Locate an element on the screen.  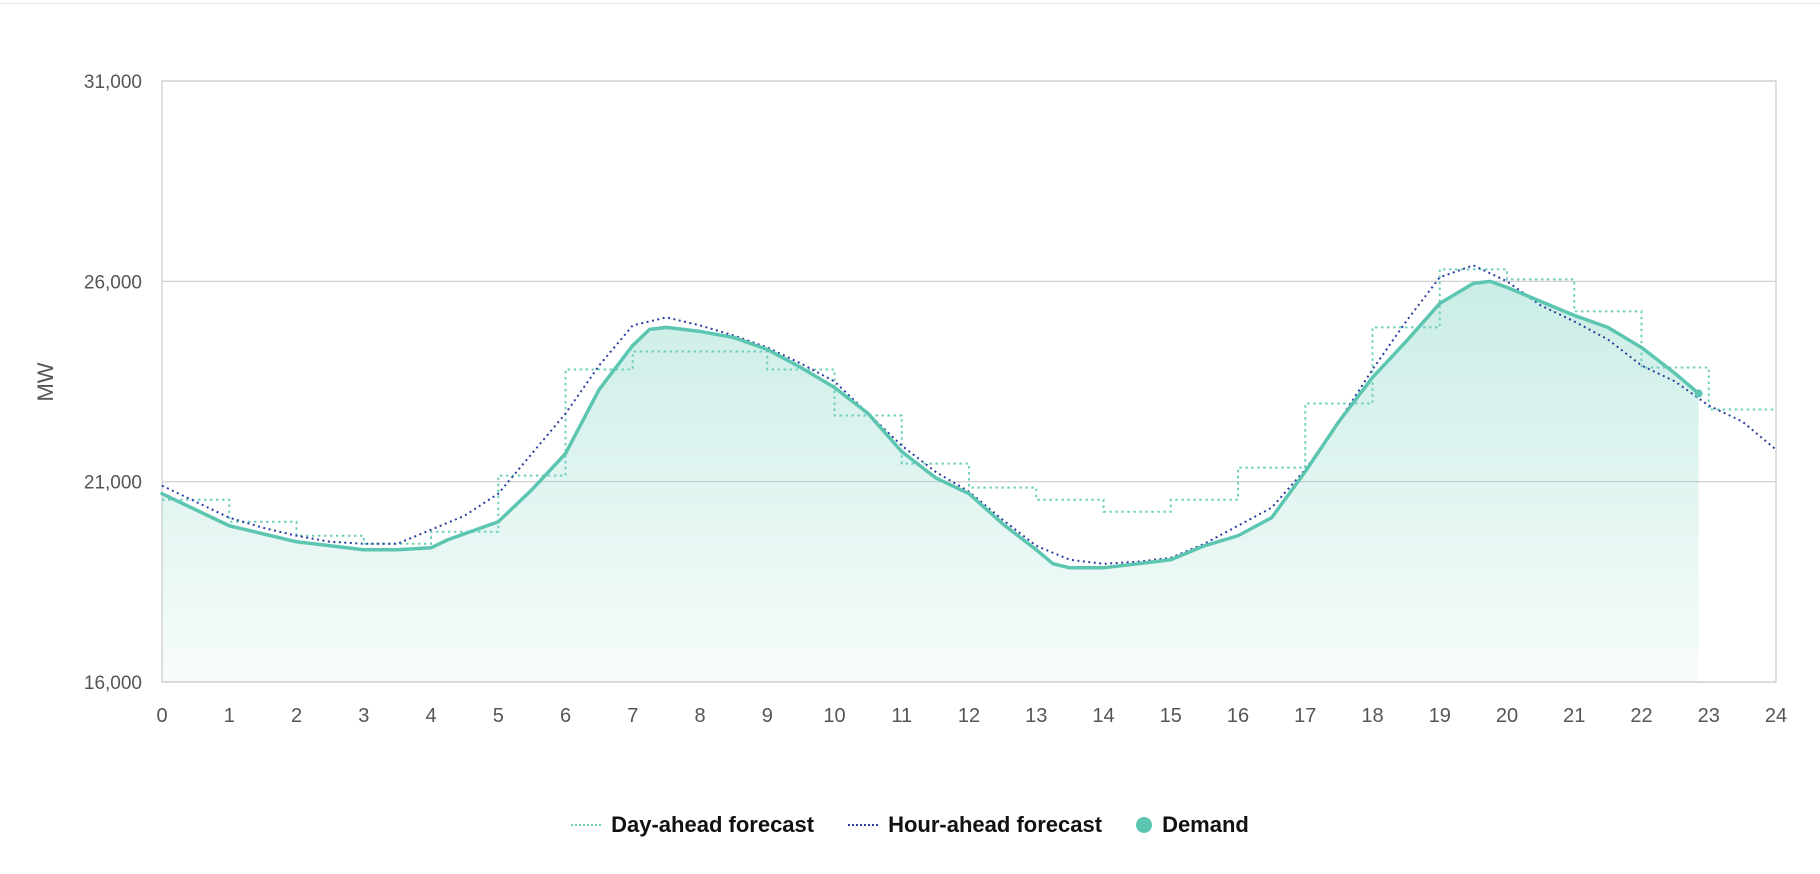
x-tick-label: 18 is located at coordinates (1372, 716).